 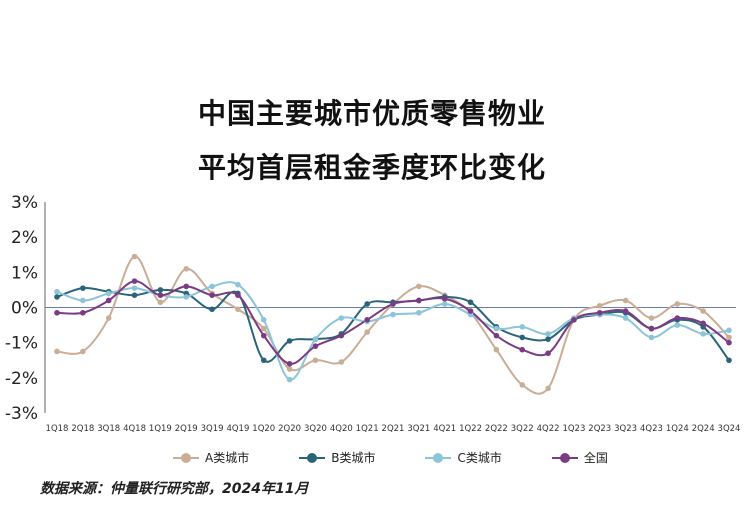 What do you see at coordinates (703, 429) in the screenshot?
I see `x-tick-label: 2Q24` at bounding box center [703, 429].